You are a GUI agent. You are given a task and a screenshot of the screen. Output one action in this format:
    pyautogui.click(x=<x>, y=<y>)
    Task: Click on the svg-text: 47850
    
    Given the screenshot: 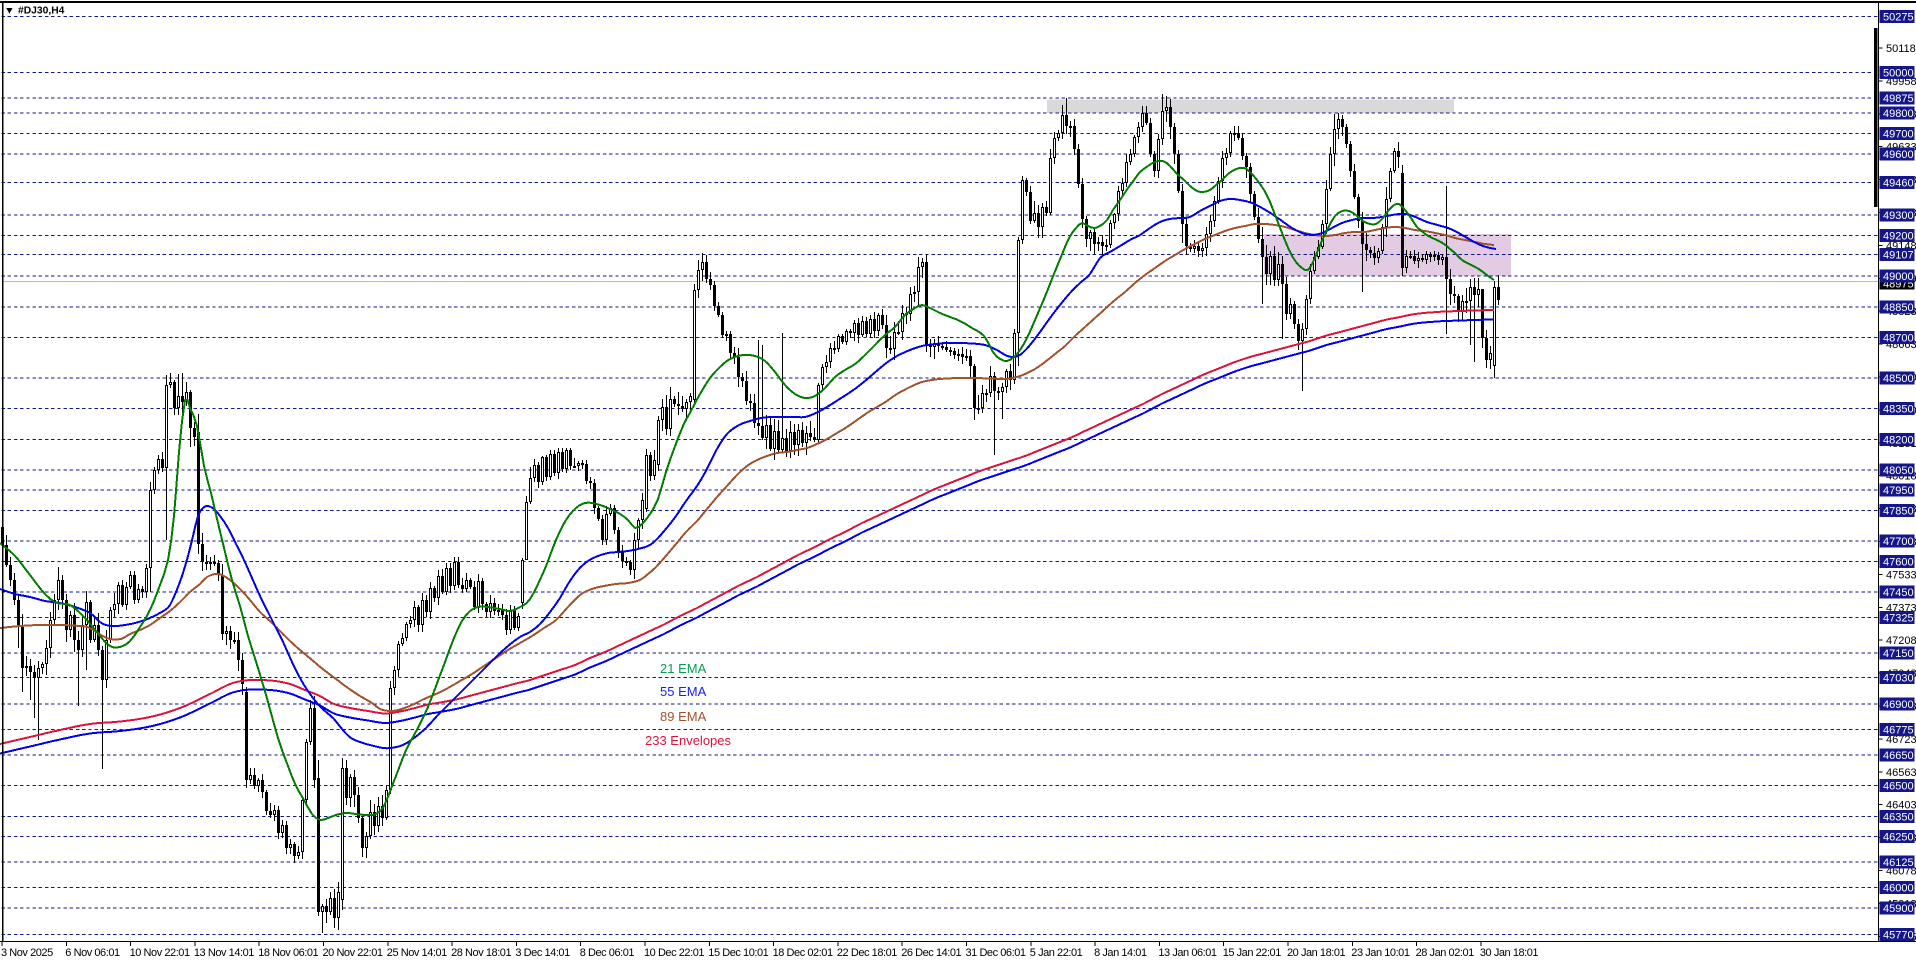 What is the action you would take?
    pyautogui.click(x=1898, y=512)
    